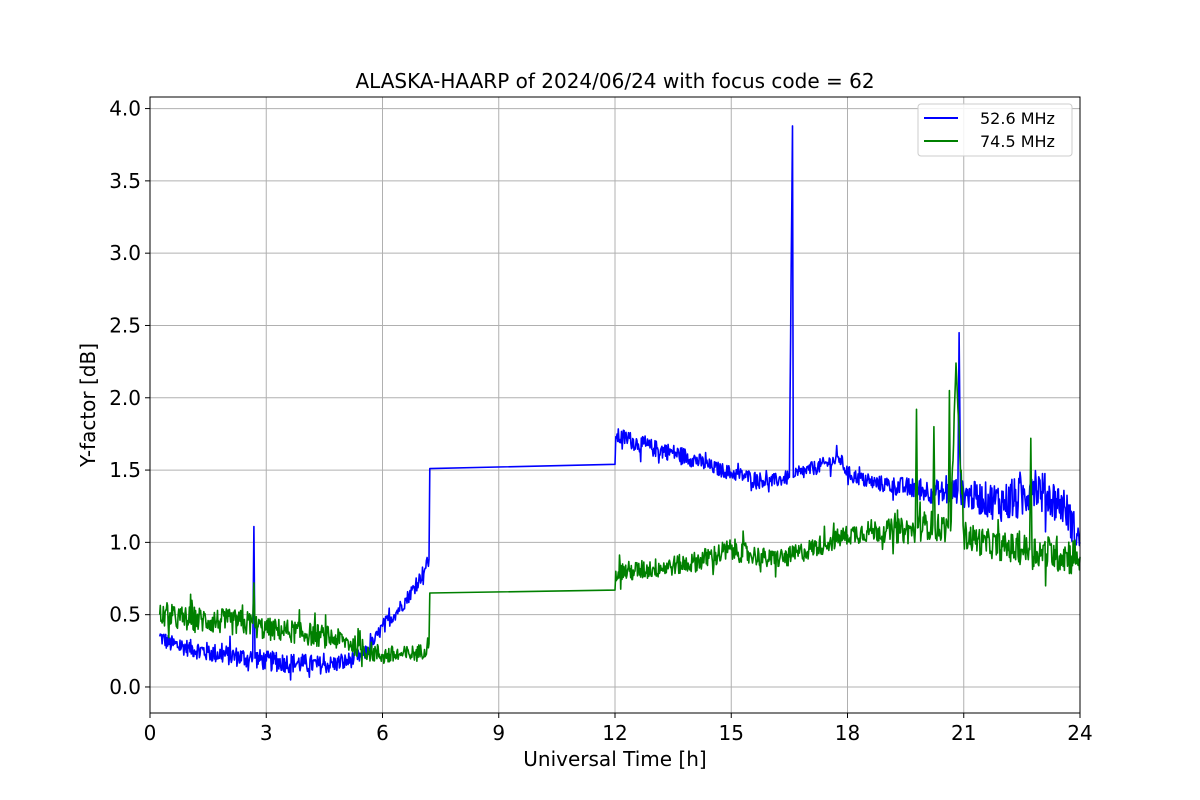 The height and width of the screenshot is (800, 1200). Describe the element at coordinates (498, 733) in the screenshot. I see `x-tick-label: 9` at that location.